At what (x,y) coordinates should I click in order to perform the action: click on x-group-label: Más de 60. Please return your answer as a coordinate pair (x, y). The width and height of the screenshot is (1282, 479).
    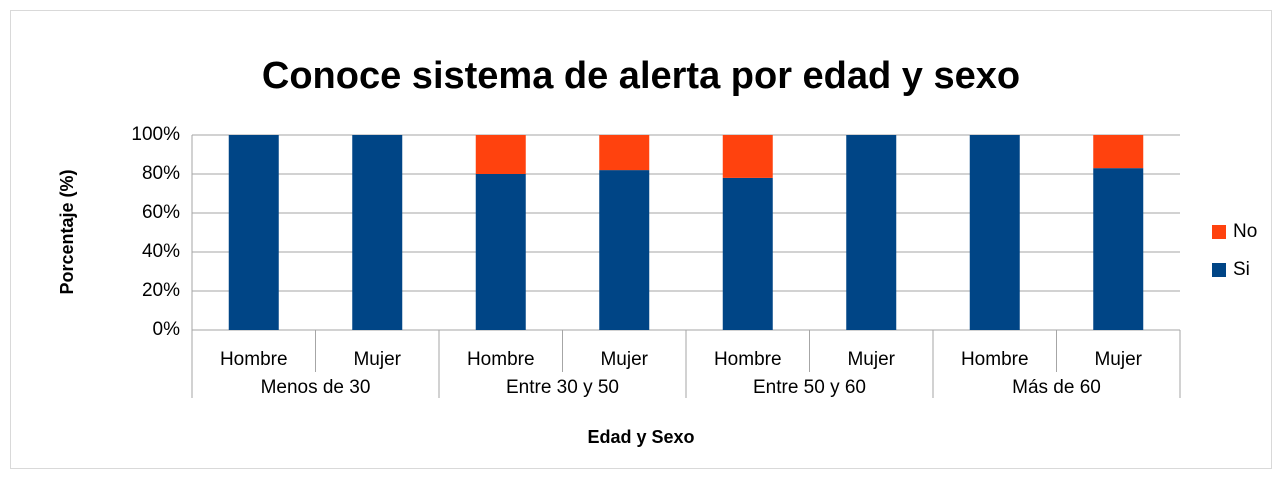
    Looking at the image, I should click on (1056, 387).